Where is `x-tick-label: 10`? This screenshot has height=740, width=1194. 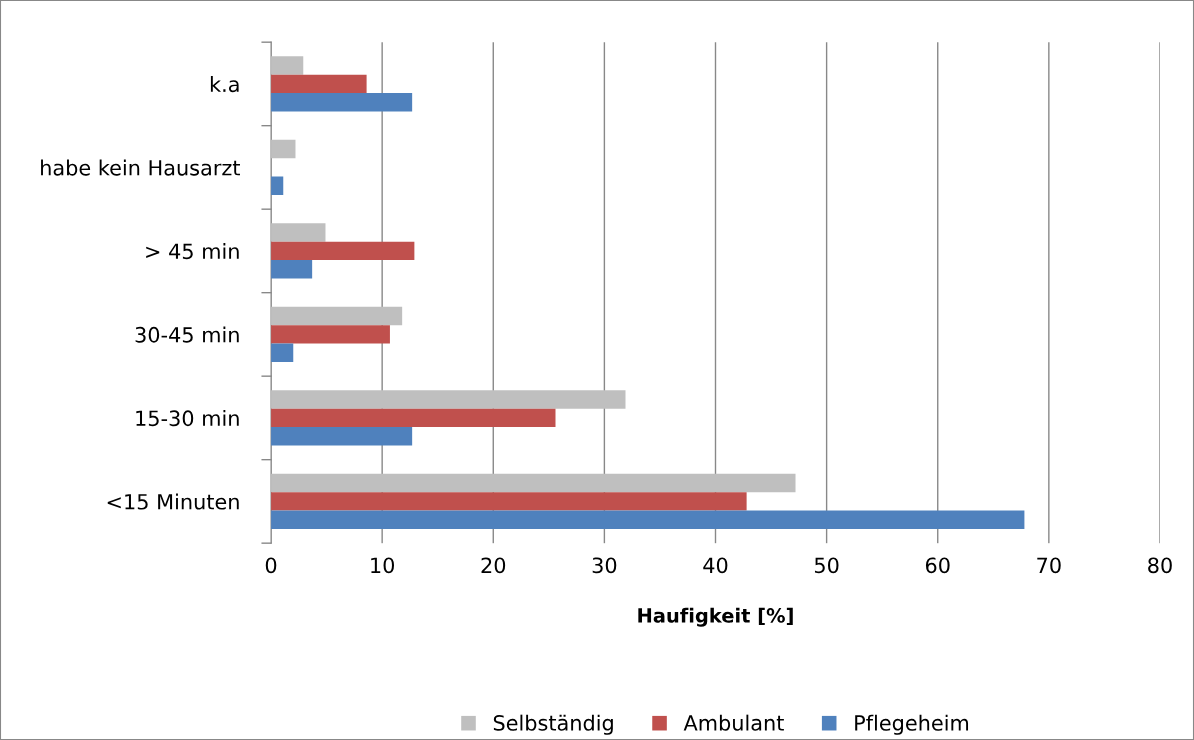
x-tick-label: 10 is located at coordinates (383, 565).